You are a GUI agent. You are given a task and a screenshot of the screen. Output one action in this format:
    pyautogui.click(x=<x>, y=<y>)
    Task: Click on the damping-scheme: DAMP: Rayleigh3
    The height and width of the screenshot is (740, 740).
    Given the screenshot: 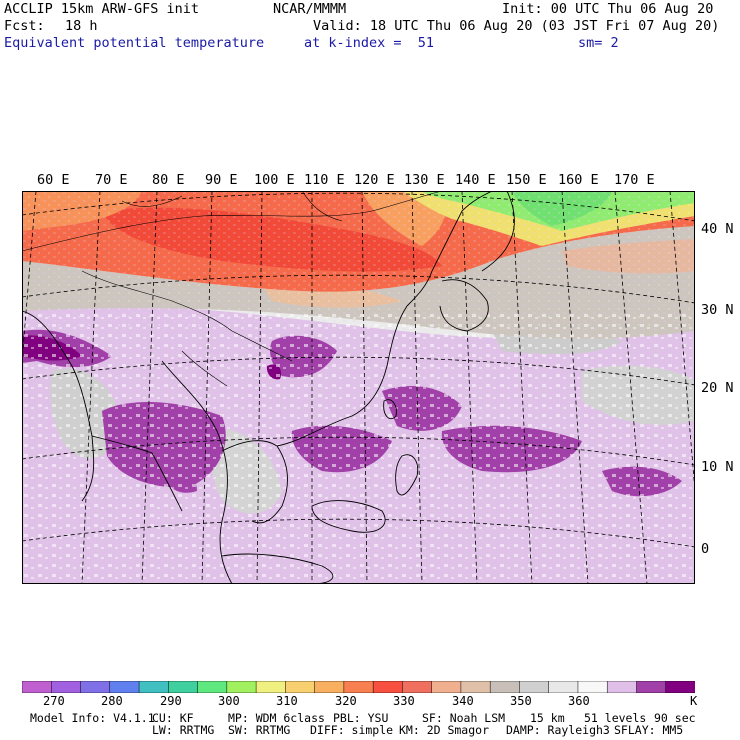 What is the action you would take?
    pyautogui.click(x=558, y=730)
    